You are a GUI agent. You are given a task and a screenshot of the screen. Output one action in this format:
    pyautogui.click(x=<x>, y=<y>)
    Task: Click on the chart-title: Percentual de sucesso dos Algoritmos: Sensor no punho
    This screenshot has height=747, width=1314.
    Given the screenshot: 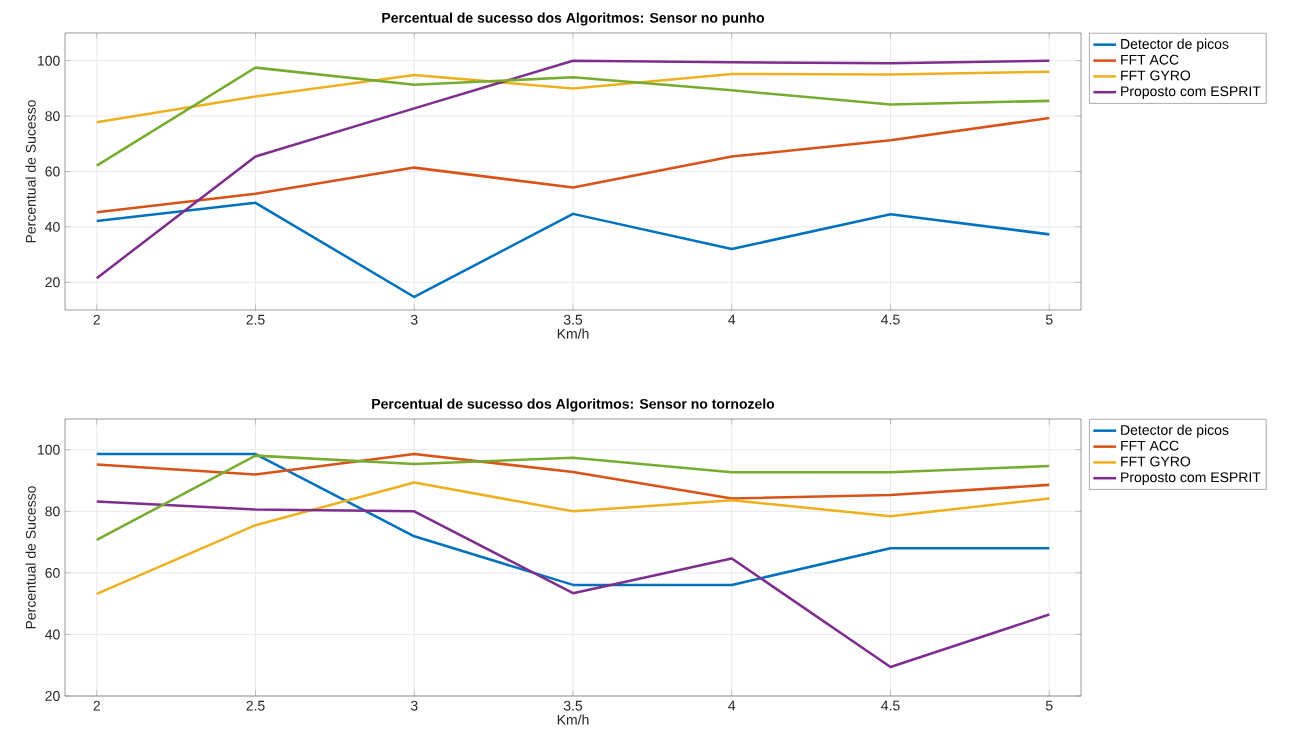 What is the action you would take?
    pyautogui.click(x=573, y=19)
    